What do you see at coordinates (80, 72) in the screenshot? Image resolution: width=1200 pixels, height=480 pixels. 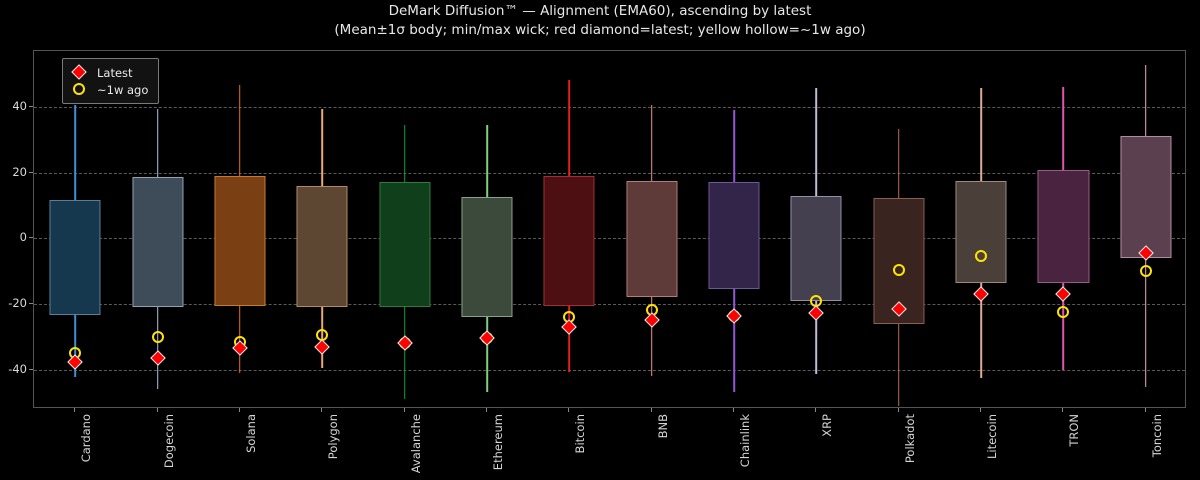 I see `red-diamond-icon` at bounding box center [80, 72].